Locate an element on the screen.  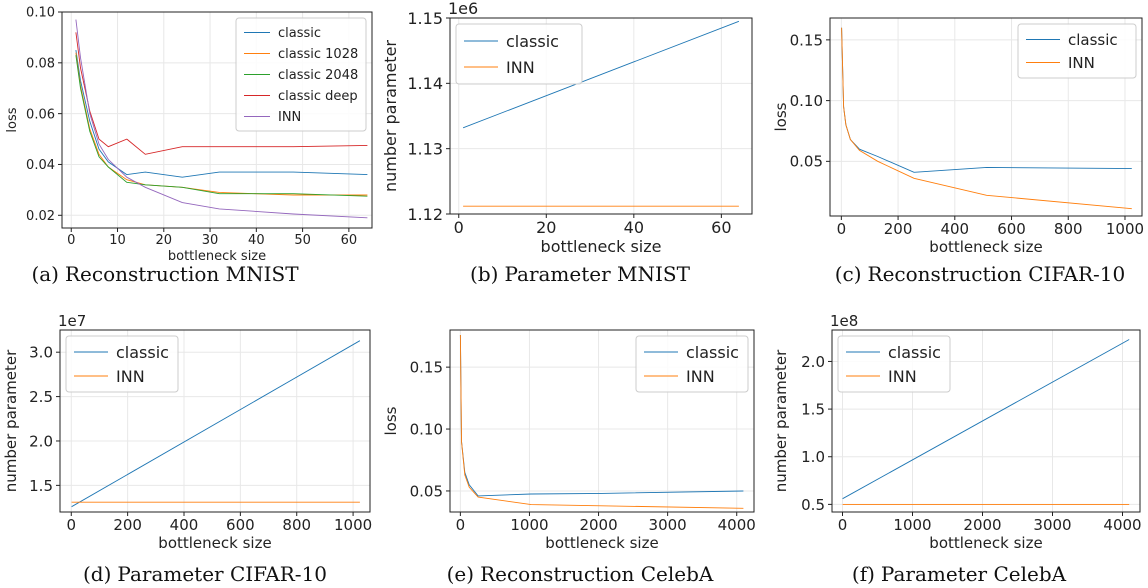
legend-label: classic deep is located at coordinates (318, 96).